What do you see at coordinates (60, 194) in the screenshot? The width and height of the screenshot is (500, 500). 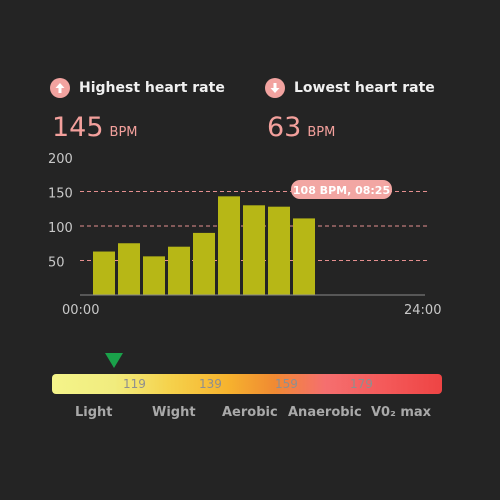 I see `y-tick-label: 150` at bounding box center [60, 194].